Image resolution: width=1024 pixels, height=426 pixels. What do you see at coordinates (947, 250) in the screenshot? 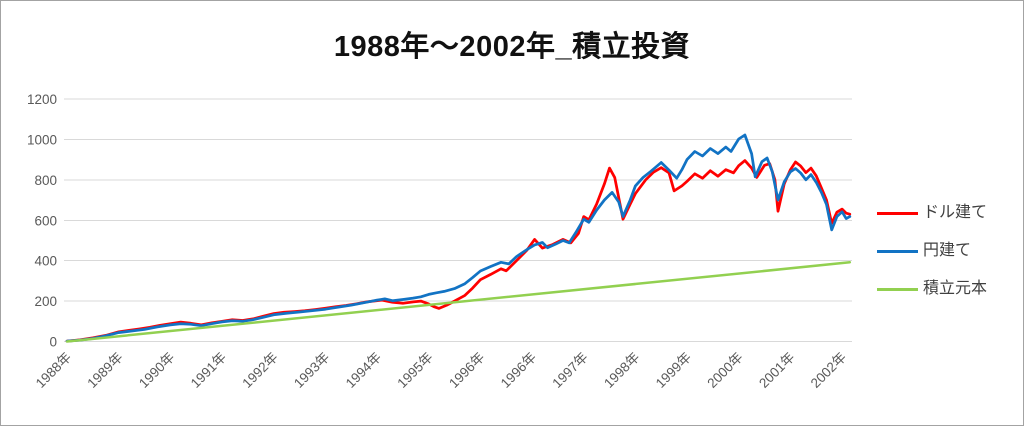
I see `legend-label-yen: 円建て` at bounding box center [947, 250].